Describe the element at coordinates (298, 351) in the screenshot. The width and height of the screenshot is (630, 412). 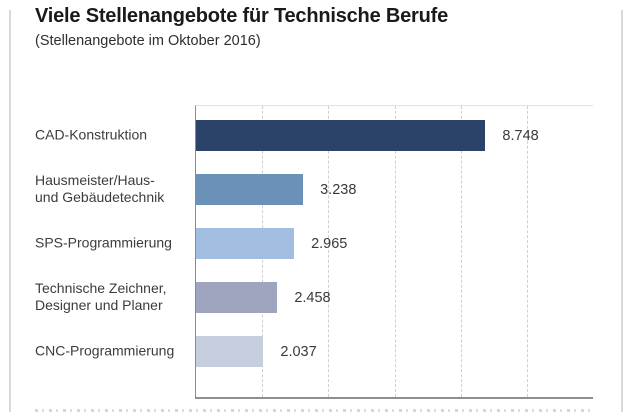
I see `bar-value-label-5: 2.037` at that location.